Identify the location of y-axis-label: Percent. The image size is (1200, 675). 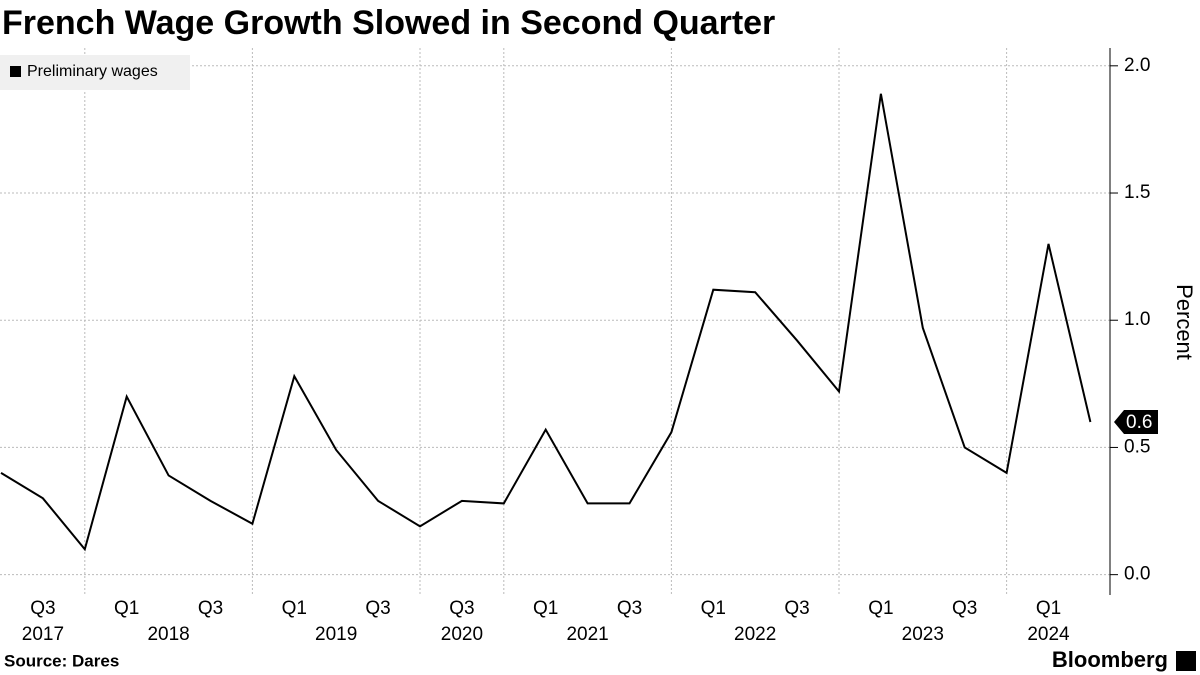
(1184, 322).